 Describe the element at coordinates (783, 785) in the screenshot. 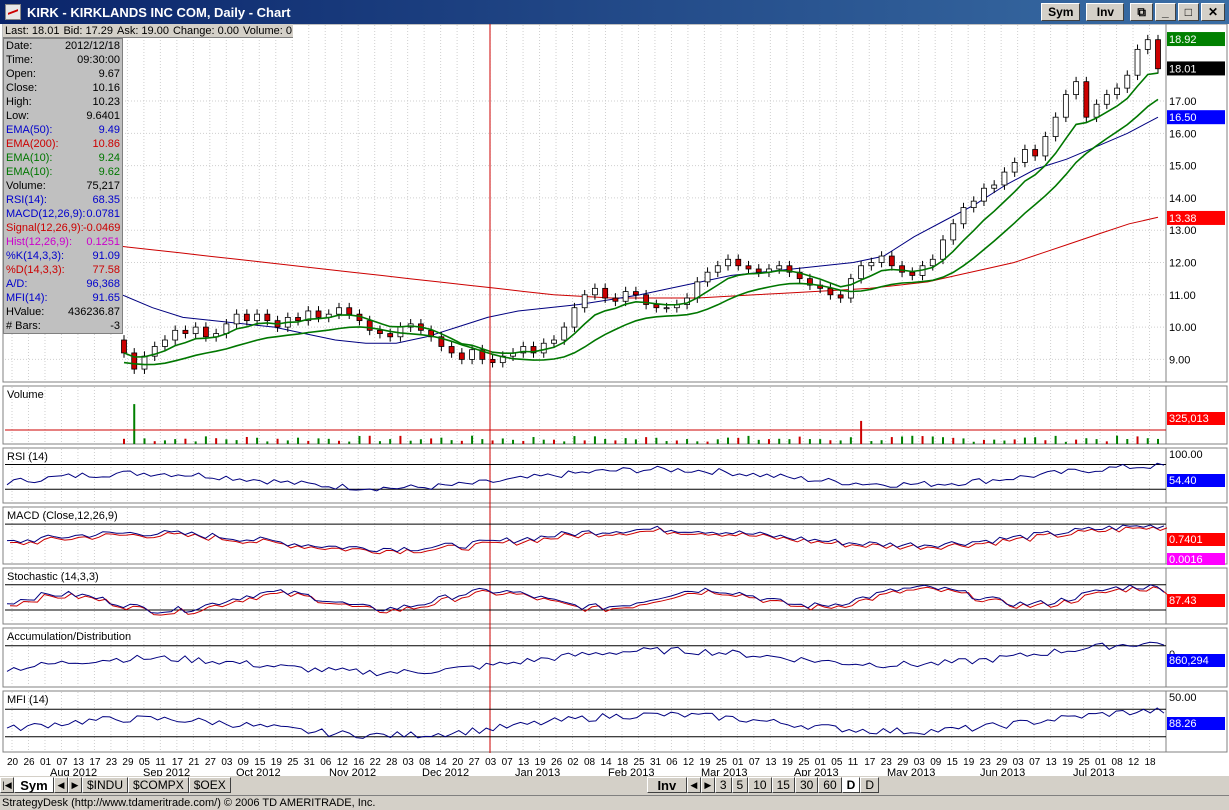

I see `tab-period-15: 15` at that location.